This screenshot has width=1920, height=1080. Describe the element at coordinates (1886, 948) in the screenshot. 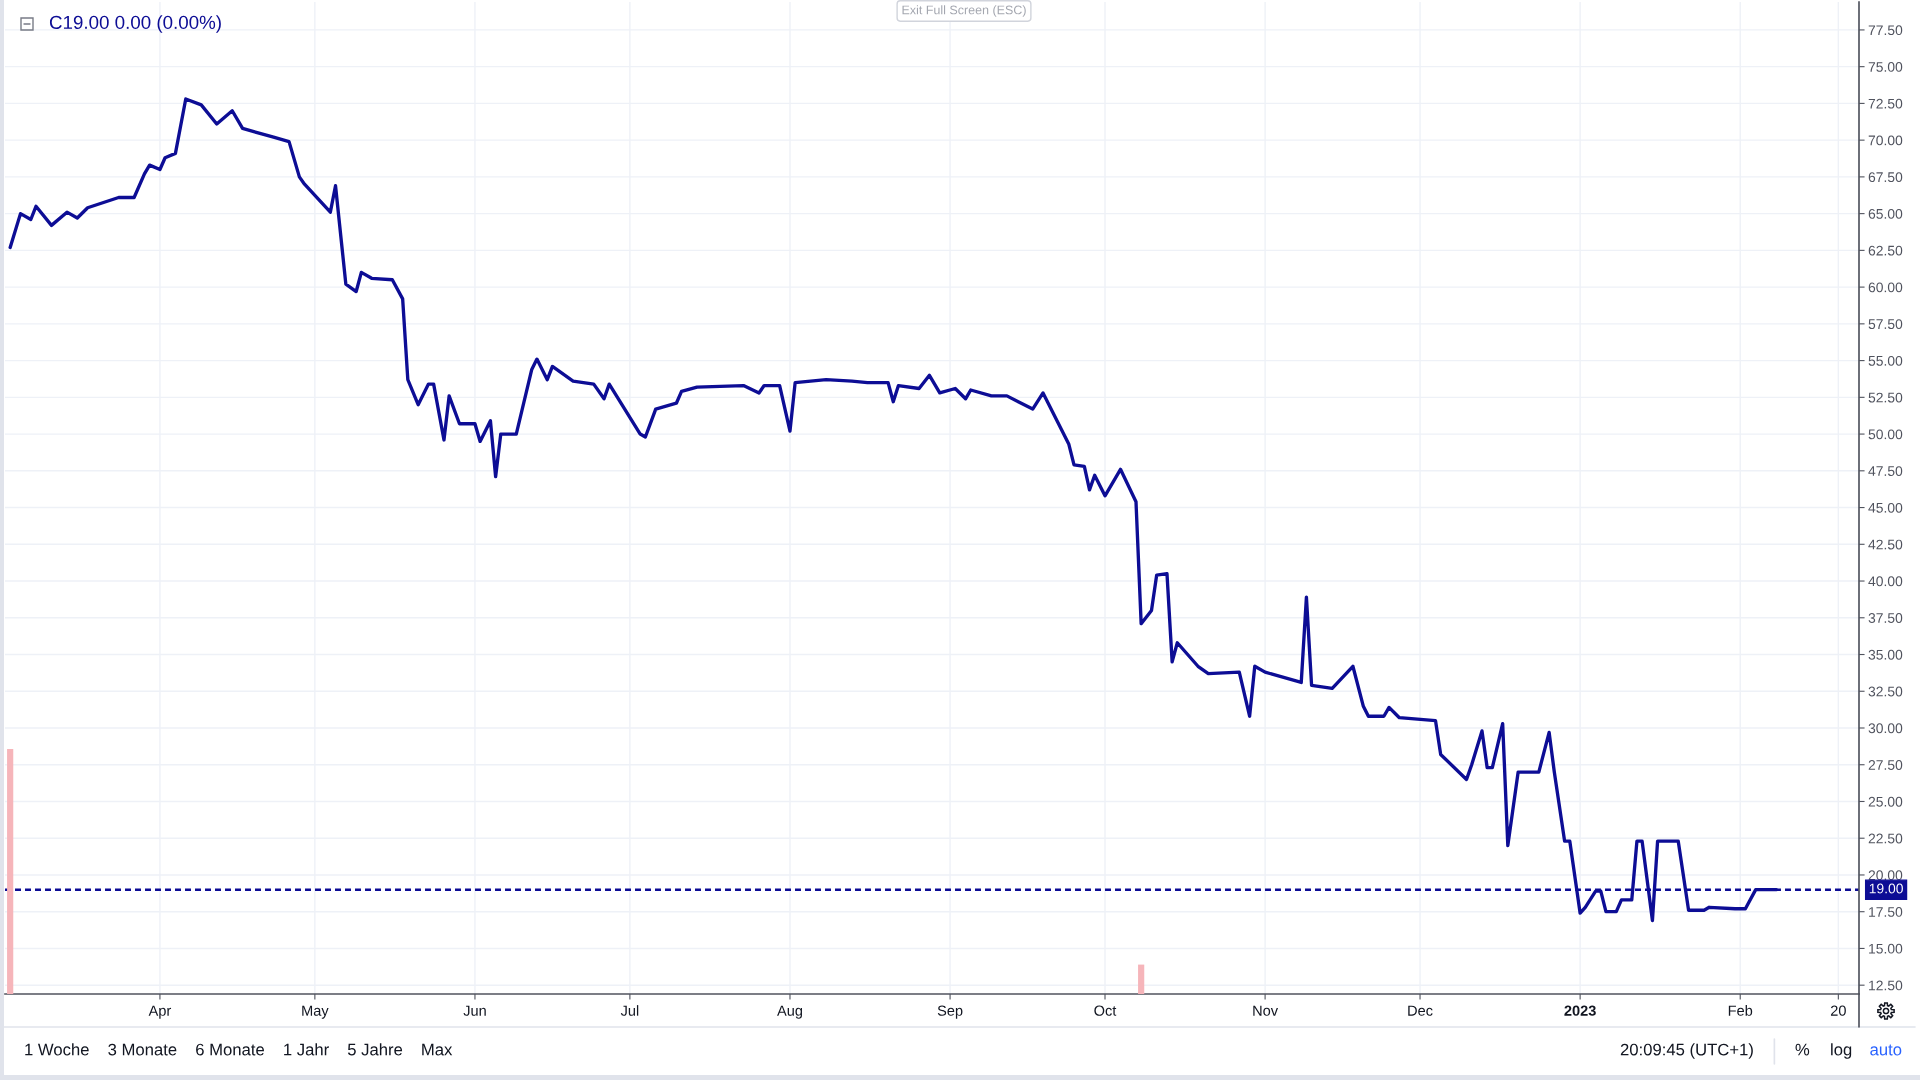

I see `y-tick-label: 15.00` at that location.